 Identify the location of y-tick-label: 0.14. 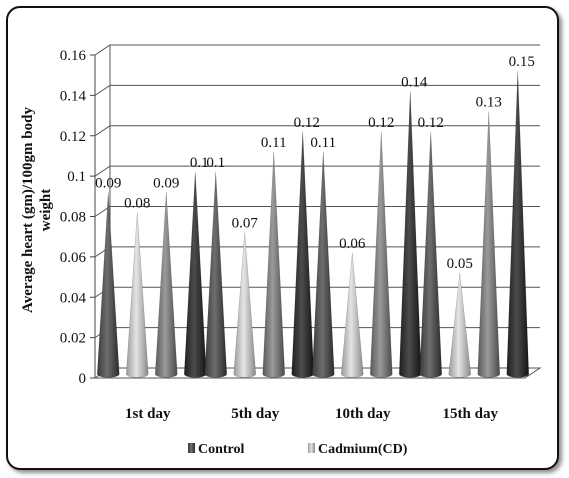
(73, 96).